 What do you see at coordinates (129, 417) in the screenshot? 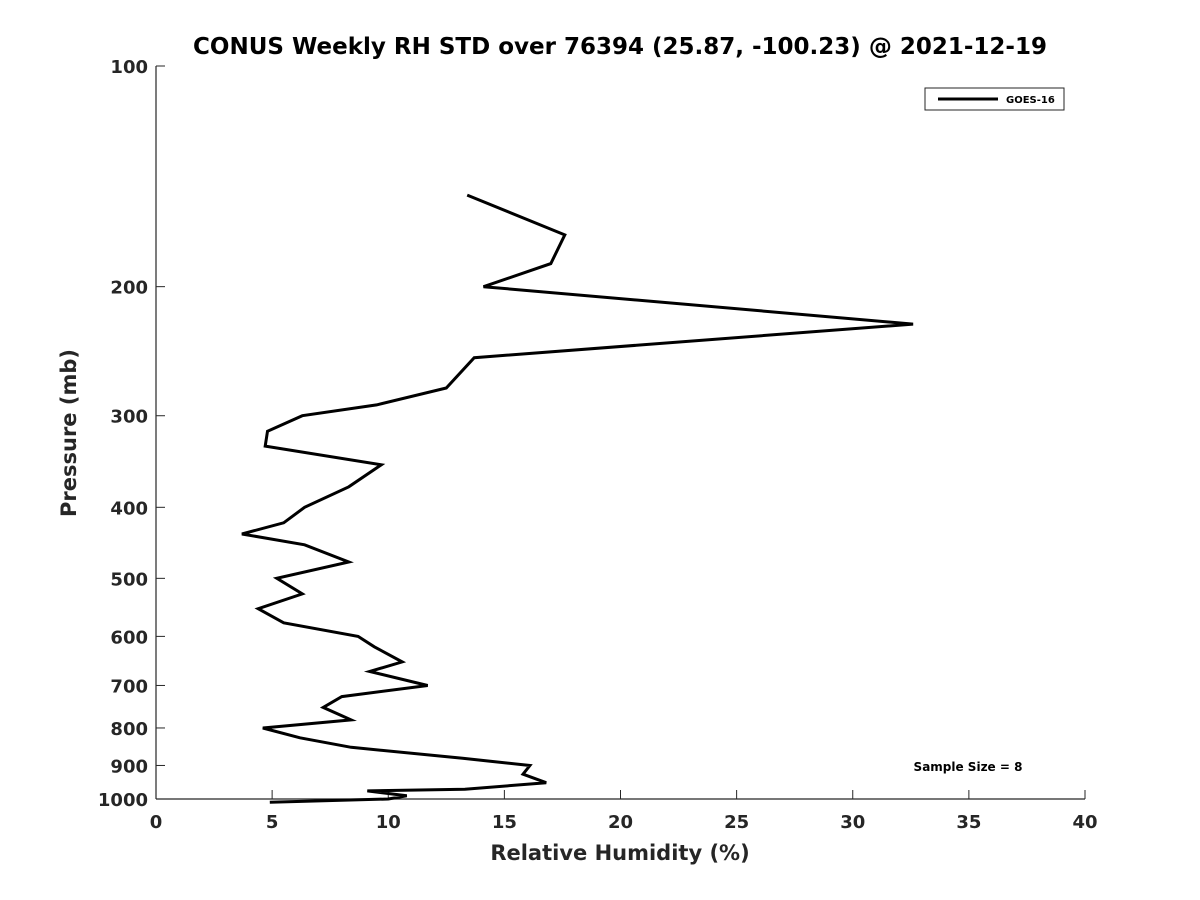
I see `y-tick-label: 300` at bounding box center [129, 417].